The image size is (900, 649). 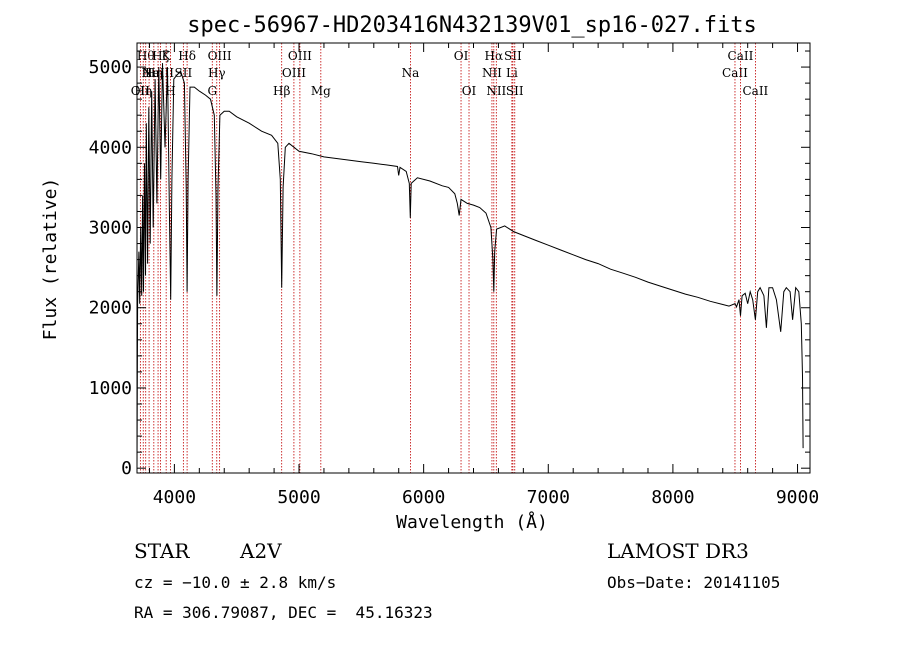 I want to click on y-tick-label-1000: 1000, so click(x=110, y=388).